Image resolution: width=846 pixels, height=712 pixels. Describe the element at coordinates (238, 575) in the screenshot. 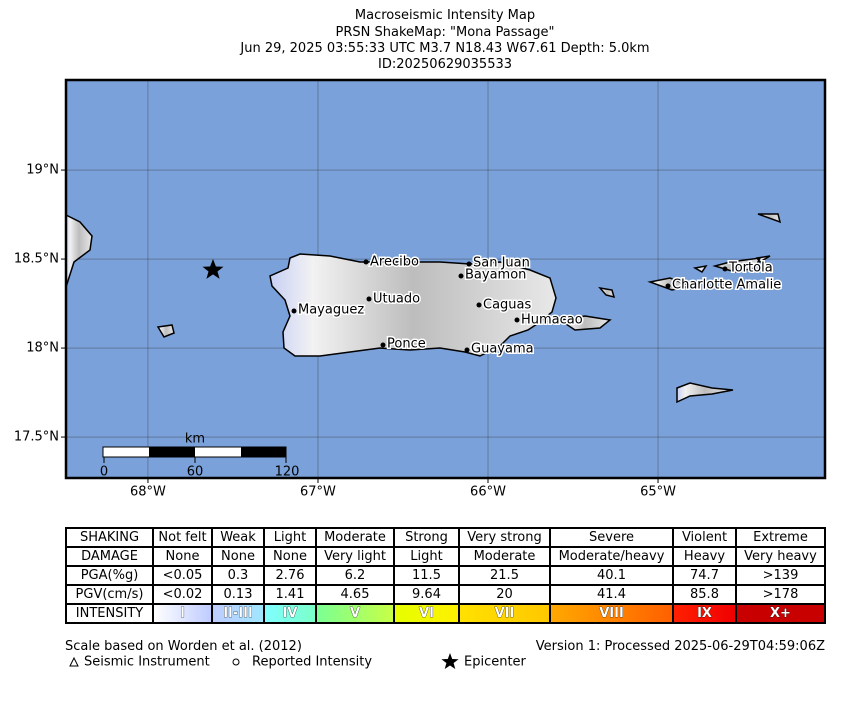

I see `legend-cell: 0.3` at that location.